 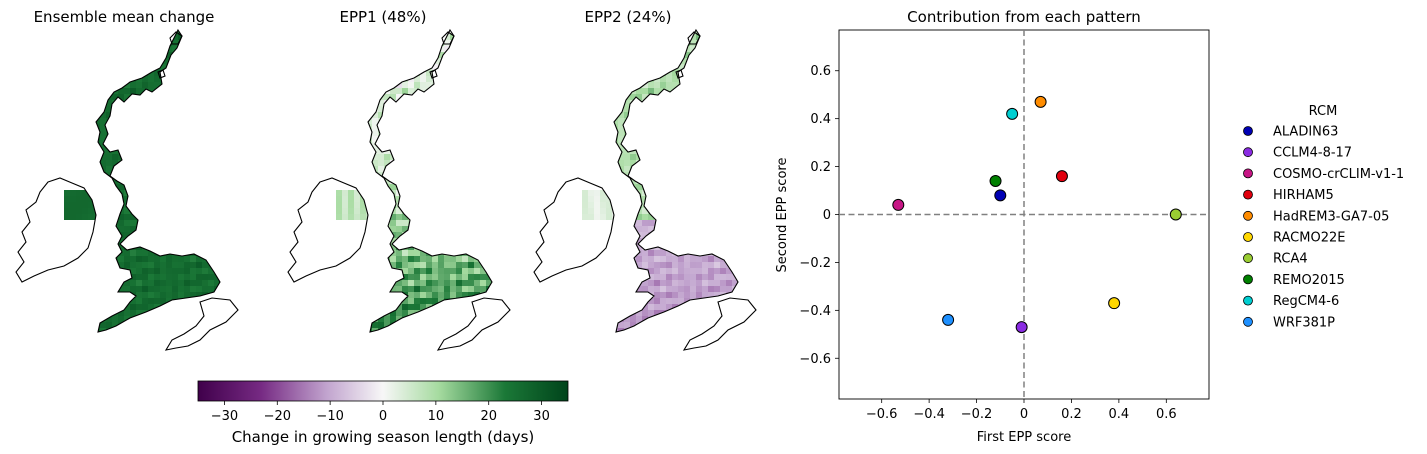 What do you see at coordinates (1000, 195) in the screenshot?
I see `point-aladin63` at bounding box center [1000, 195].